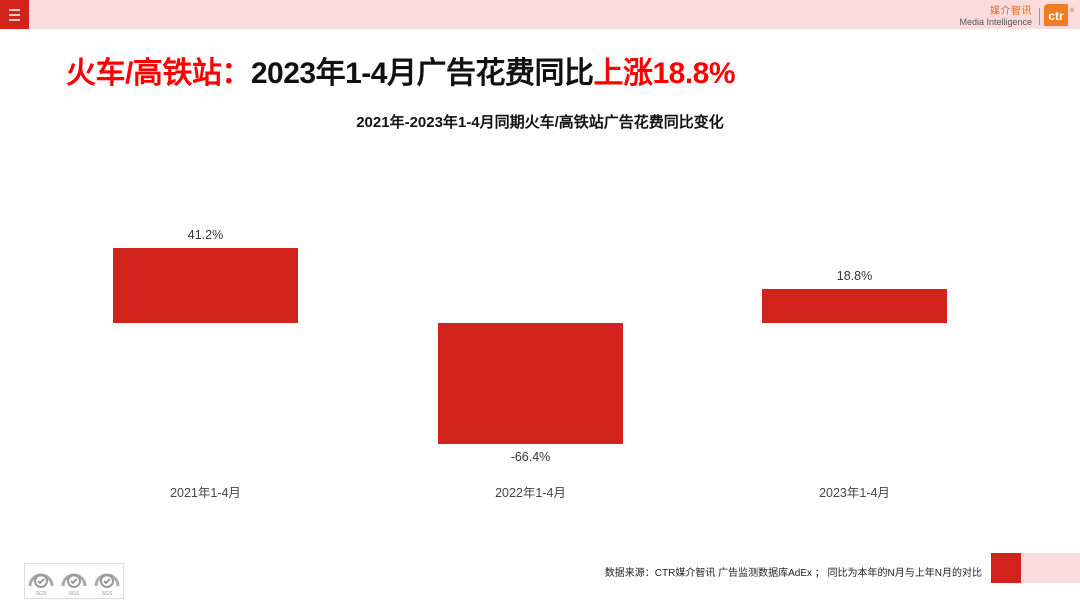 The image size is (1080, 608). Describe the element at coordinates (422, 73) in the screenshot. I see `title-main: 2023年1-4月广告花费同比` at that location.